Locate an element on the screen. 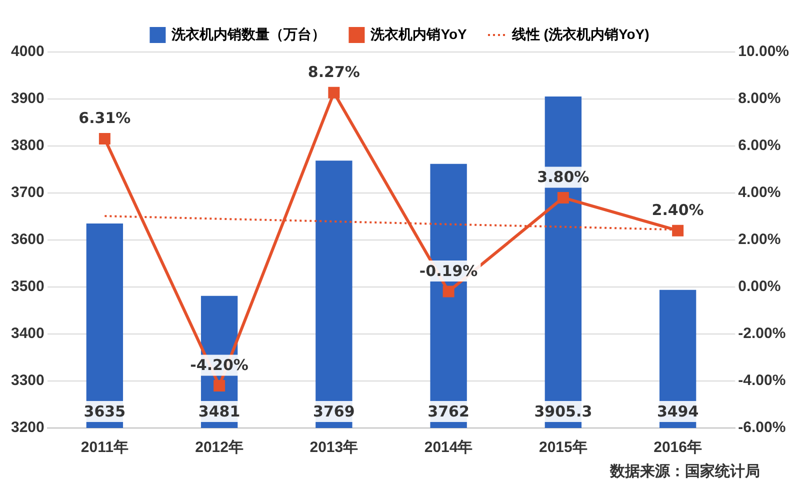  x-tick-label: 2016年 is located at coordinates (678, 447).